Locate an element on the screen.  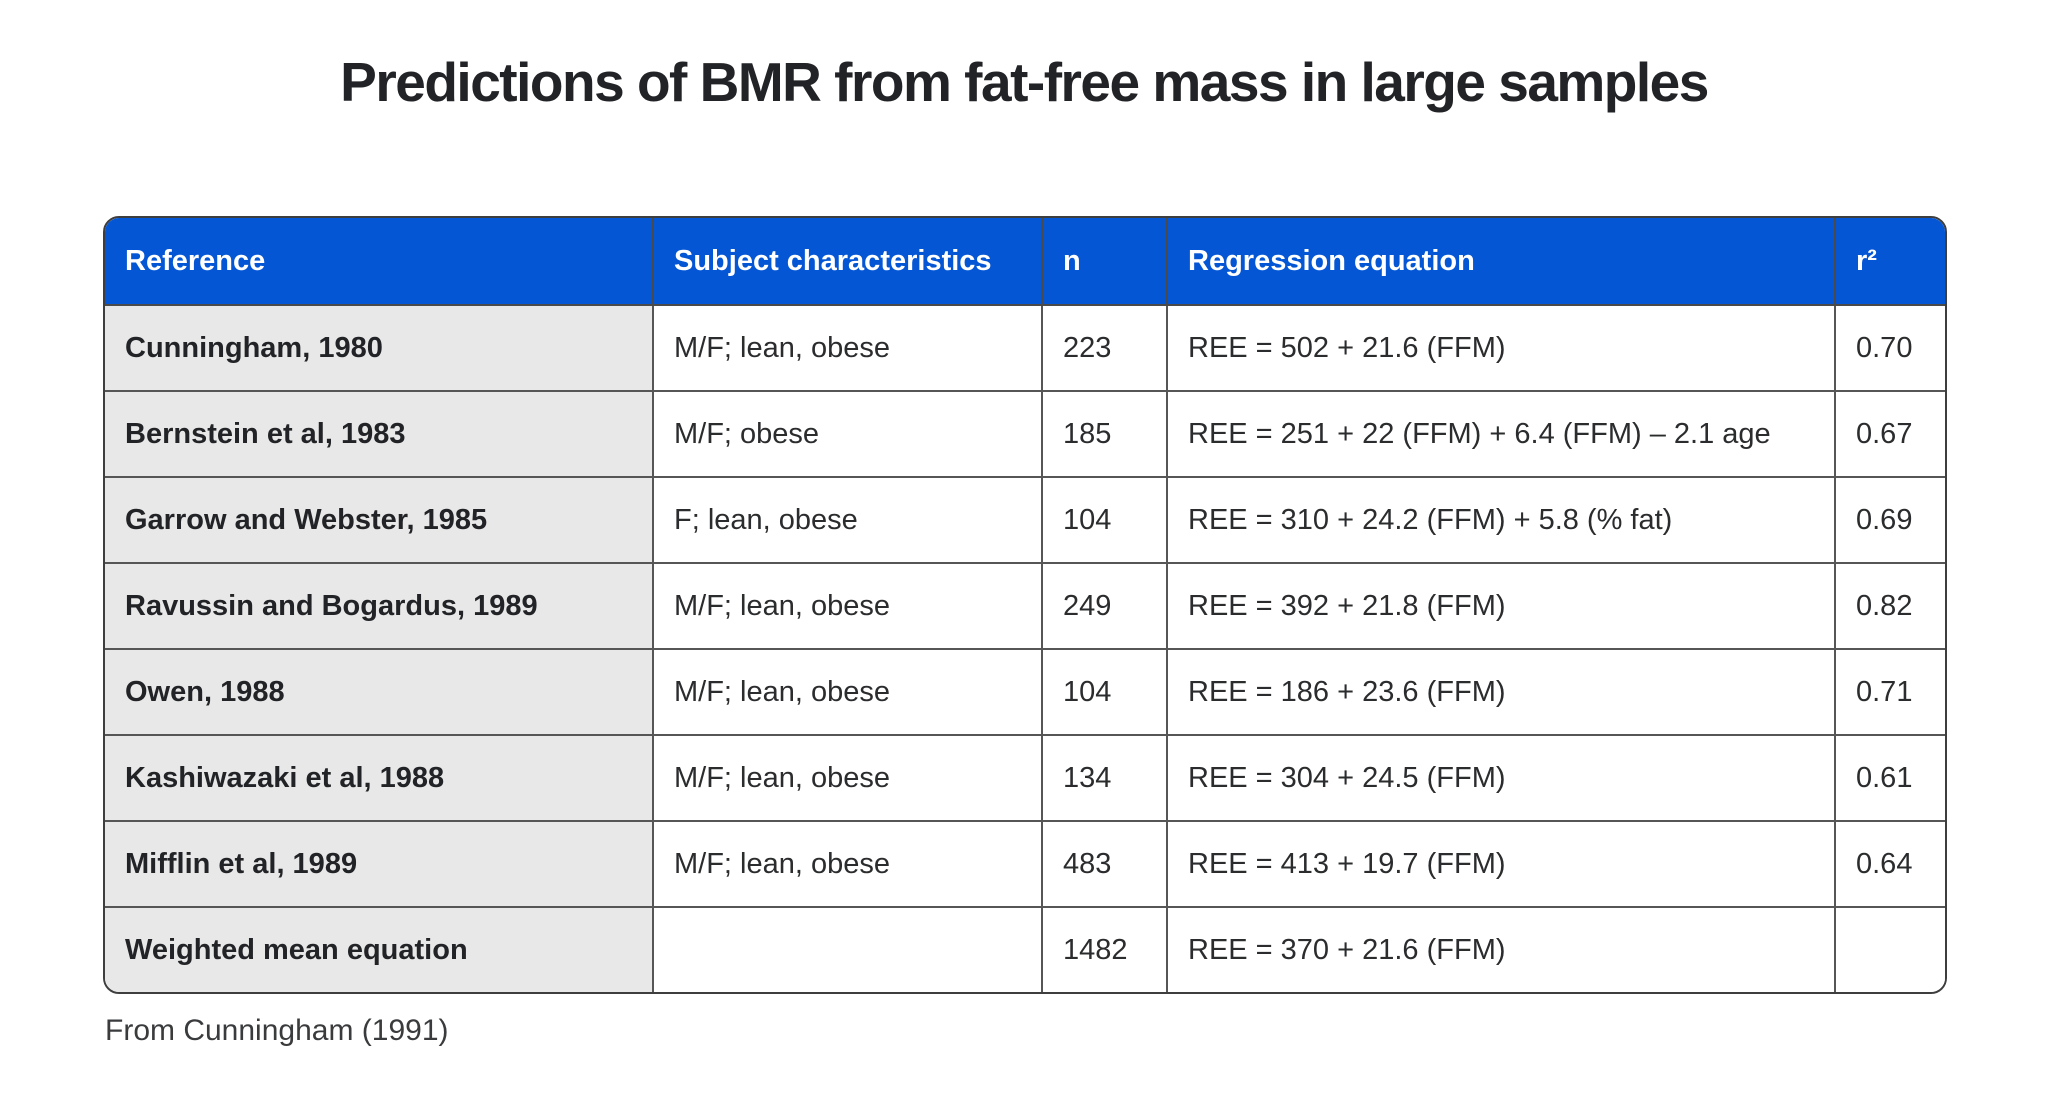
column-header-subject-characteristics: Subject characteristics is located at coordinates (847, 262).